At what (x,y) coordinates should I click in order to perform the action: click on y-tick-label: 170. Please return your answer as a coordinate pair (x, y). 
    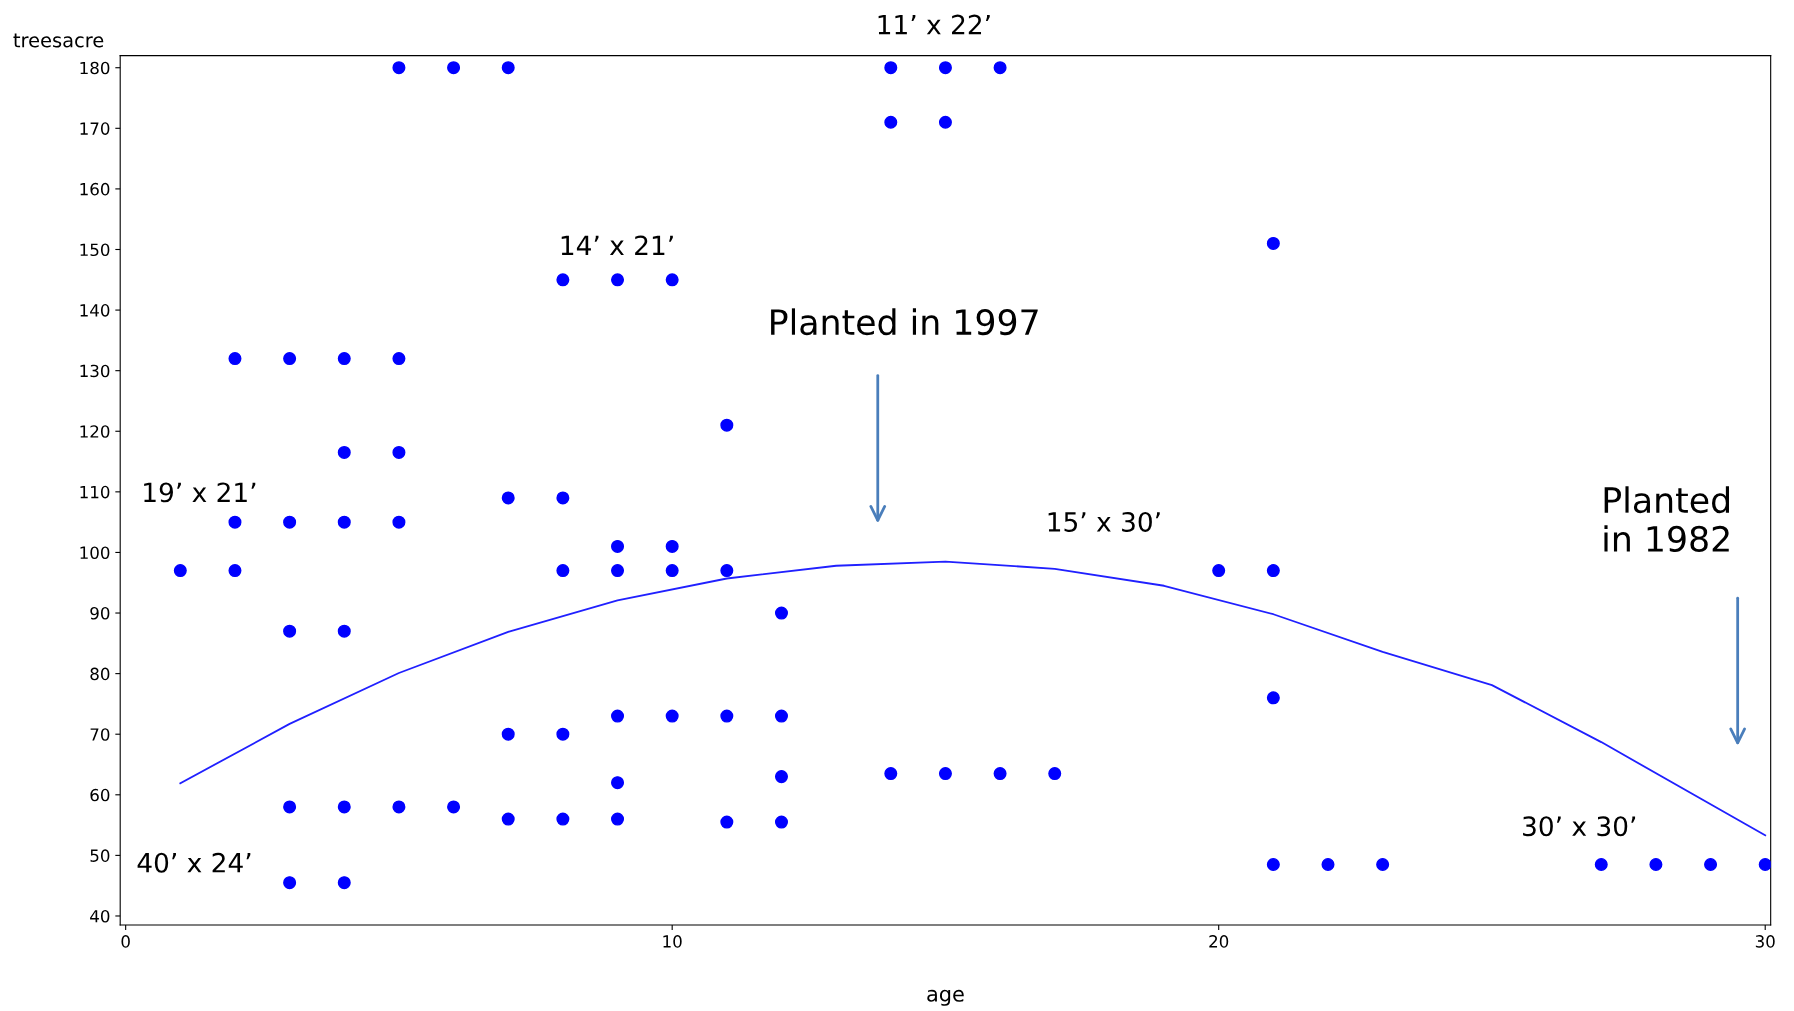
    Looking at the image, I should click on (95, 128).